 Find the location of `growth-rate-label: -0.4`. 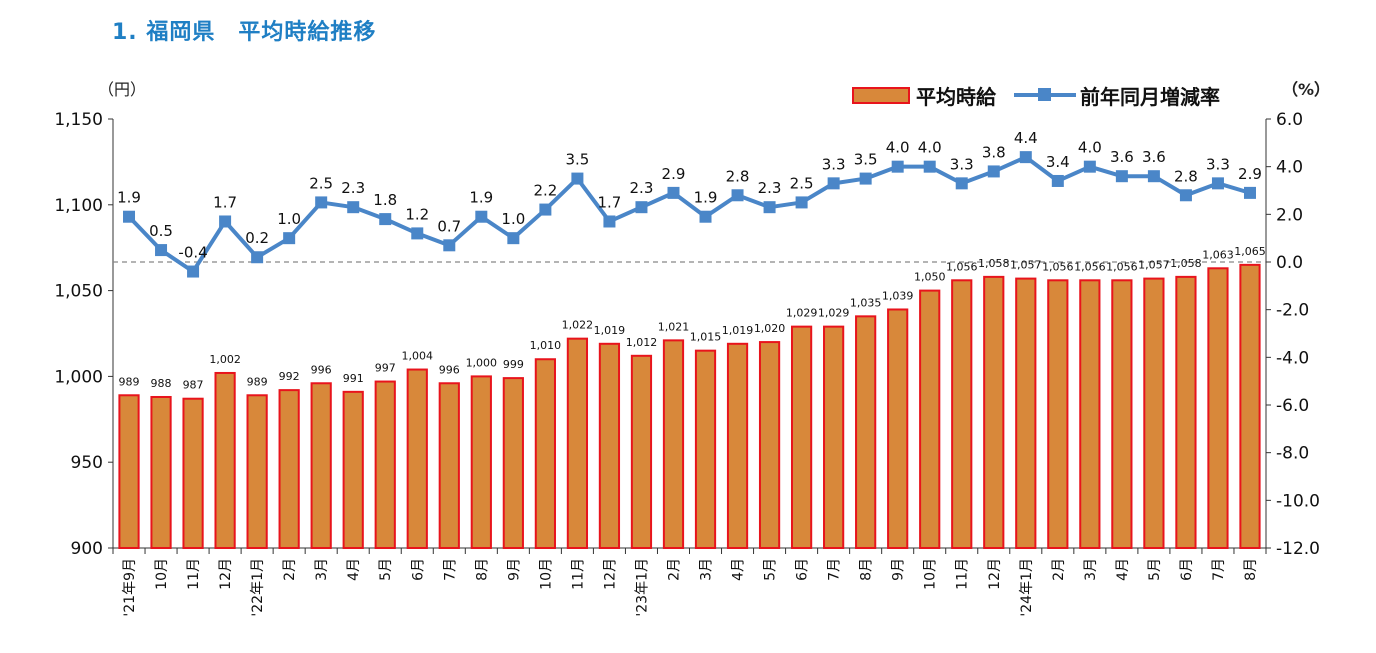

growth-rate-label: -0.4 is located at coordinates (192, 253).